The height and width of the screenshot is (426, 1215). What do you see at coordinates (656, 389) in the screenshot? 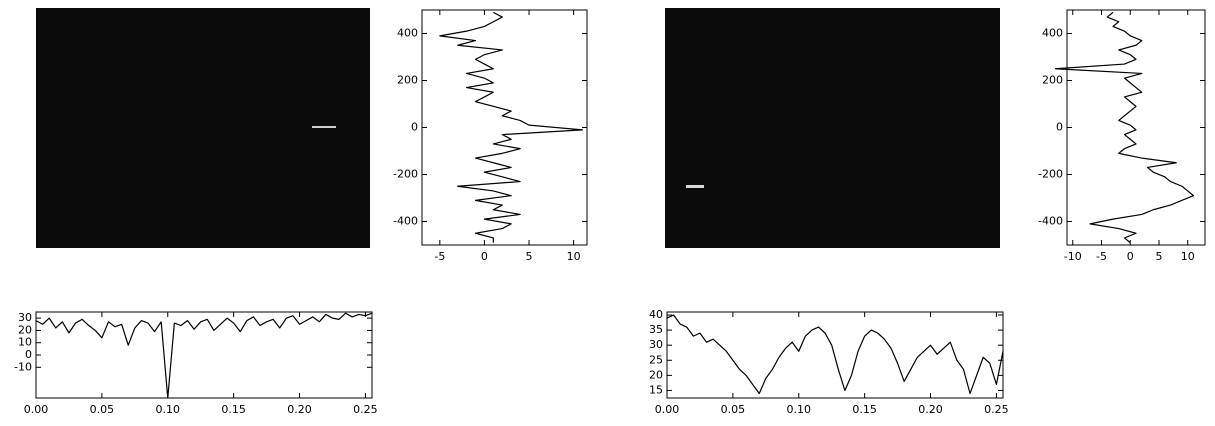
I see `y-tick-label: 15` at bounding box center [656, 389].